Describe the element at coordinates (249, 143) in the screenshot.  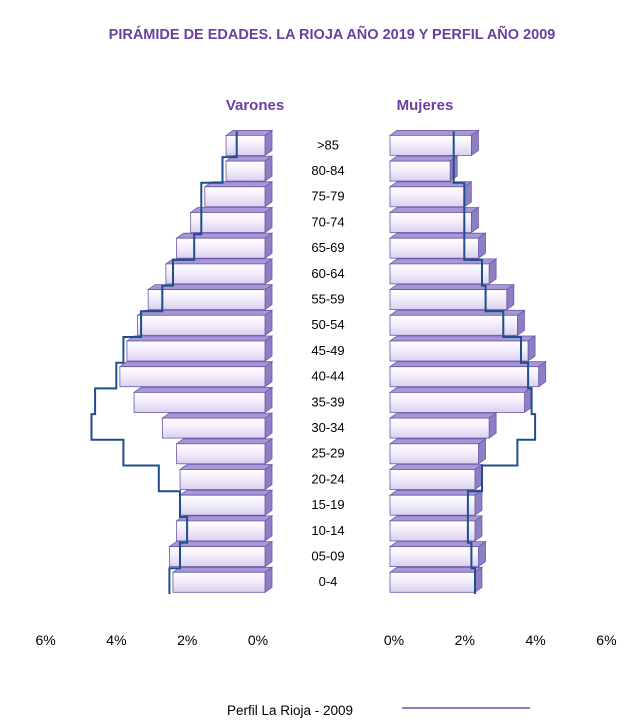
I see `varones-bar->85` at that location.